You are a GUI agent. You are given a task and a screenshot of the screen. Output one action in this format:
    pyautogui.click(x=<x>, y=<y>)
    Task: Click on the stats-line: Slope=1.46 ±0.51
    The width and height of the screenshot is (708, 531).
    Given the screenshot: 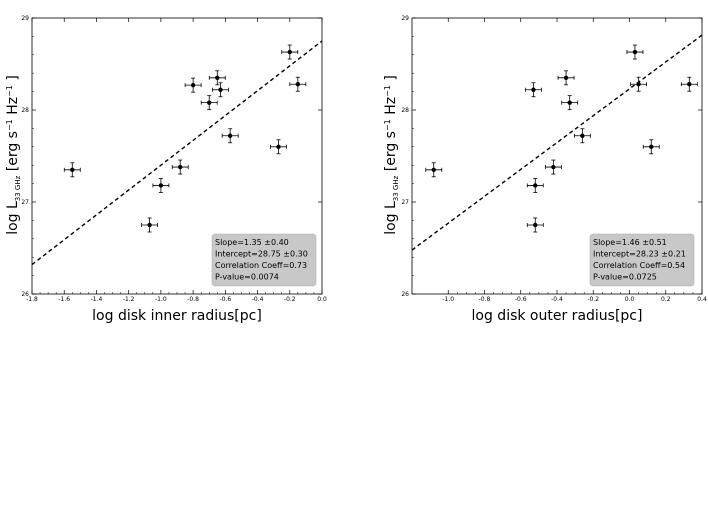 What is the action you would take?
    pyautogui.click(x=630, y=242)
    